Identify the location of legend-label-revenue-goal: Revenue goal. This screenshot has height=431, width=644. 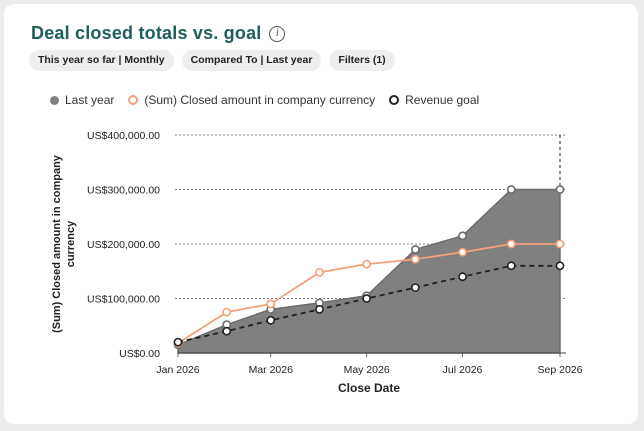
(442, 100).